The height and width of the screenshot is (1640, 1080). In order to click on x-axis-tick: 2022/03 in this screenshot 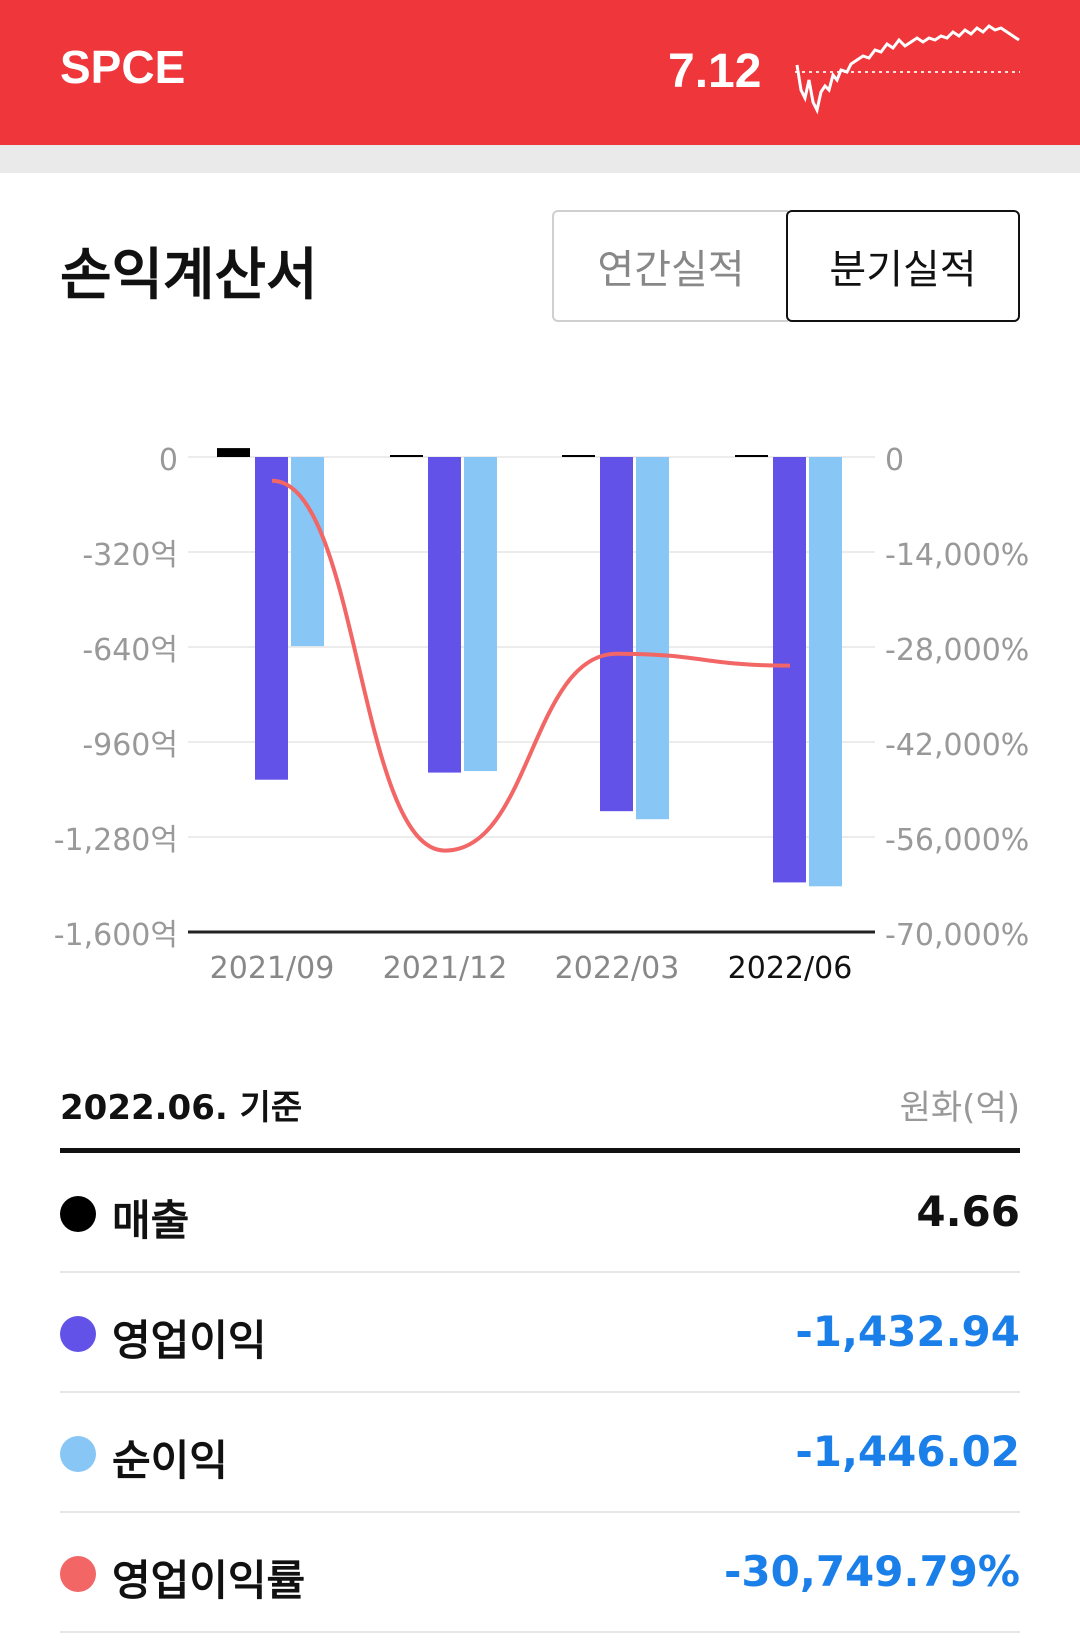, I will do `click(617, 968)`.